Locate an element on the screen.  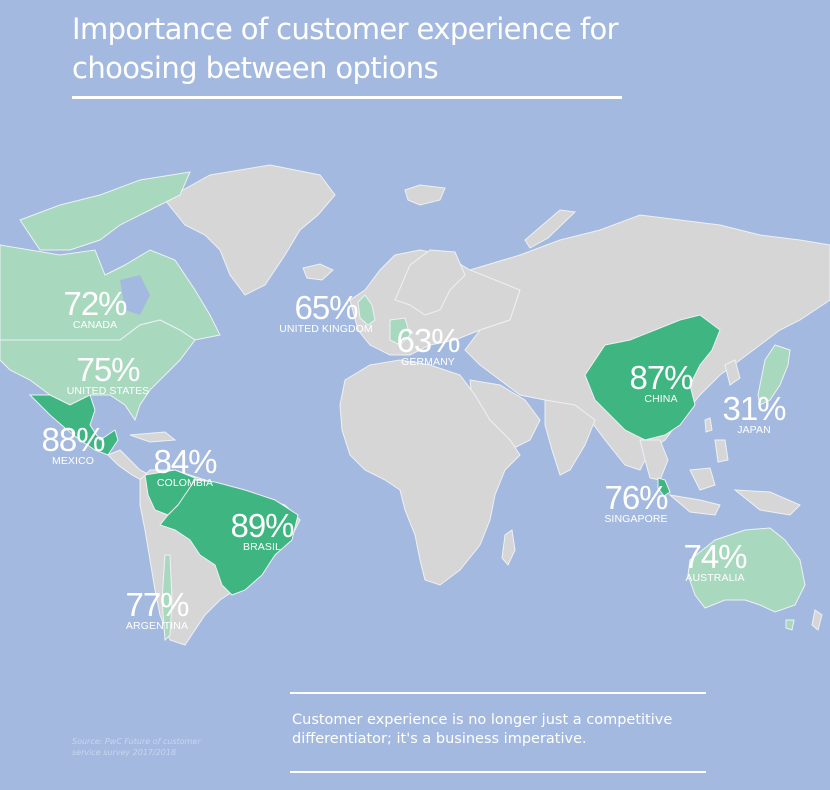
united-states-name: UNITED STATES is located at coordinates (108, 391).